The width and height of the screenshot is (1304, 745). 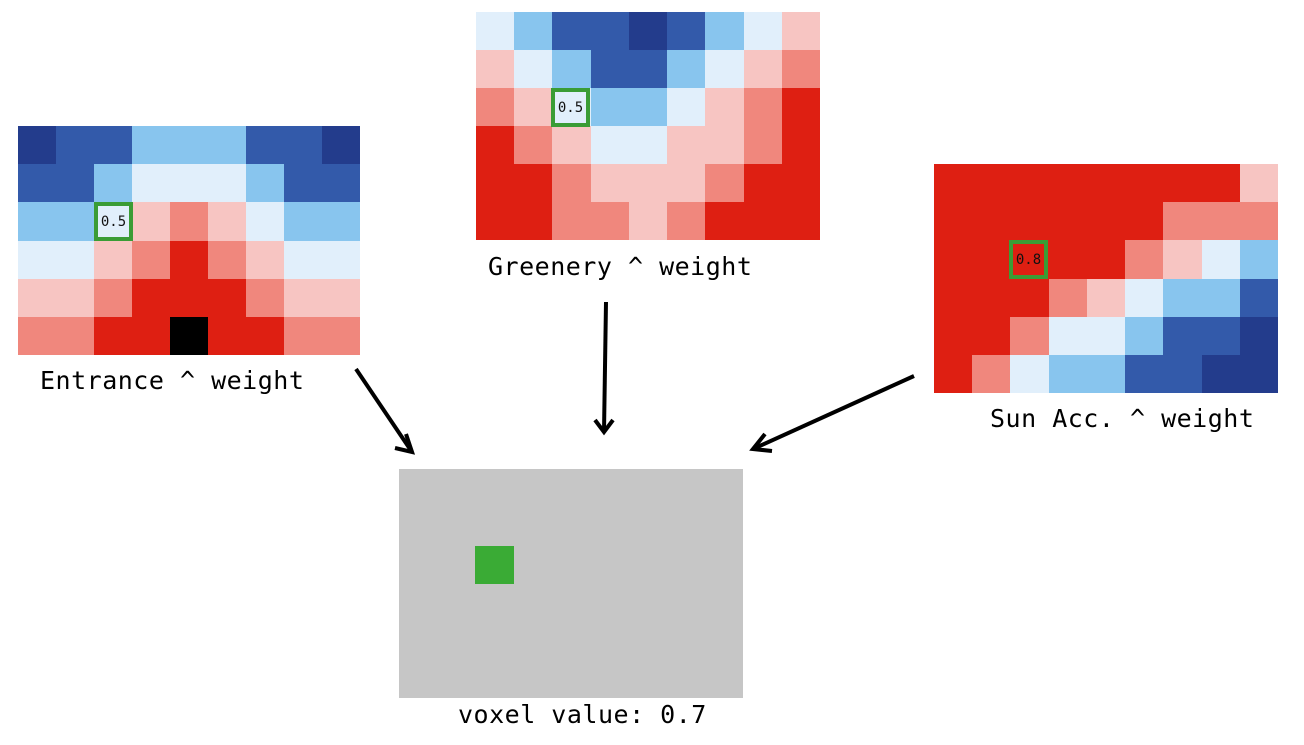 What do you see at coordinates (113, 221) in the screenshot?
I see `entrance-highlight-value: 0.5` at bounding box center [113, 221].